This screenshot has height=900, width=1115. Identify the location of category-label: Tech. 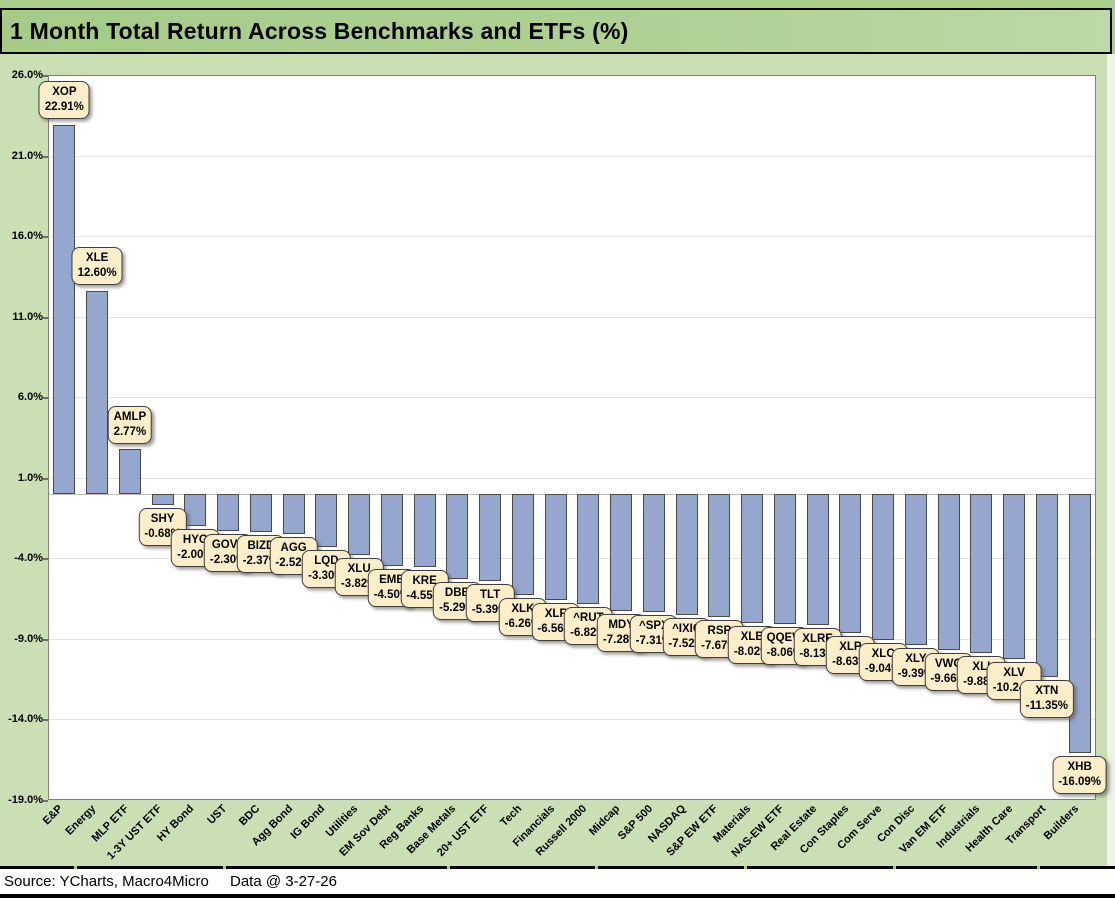
(511, 815).